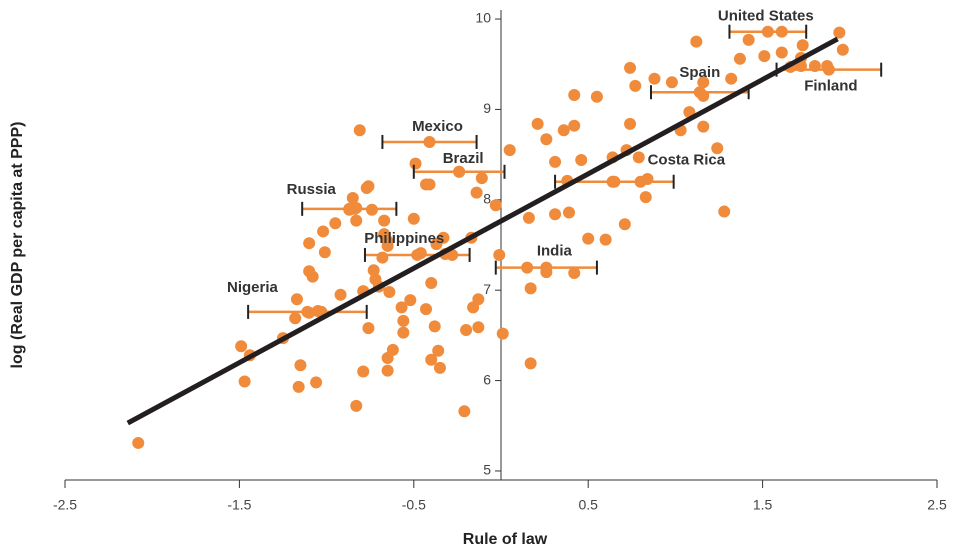 Image resolution: width=956 pixels, height=553 pixels. What do you see at coordinates (505, 539) in the screenshot?
I see `x-axis-title: Rule of law` at bounding box center [505, 539].